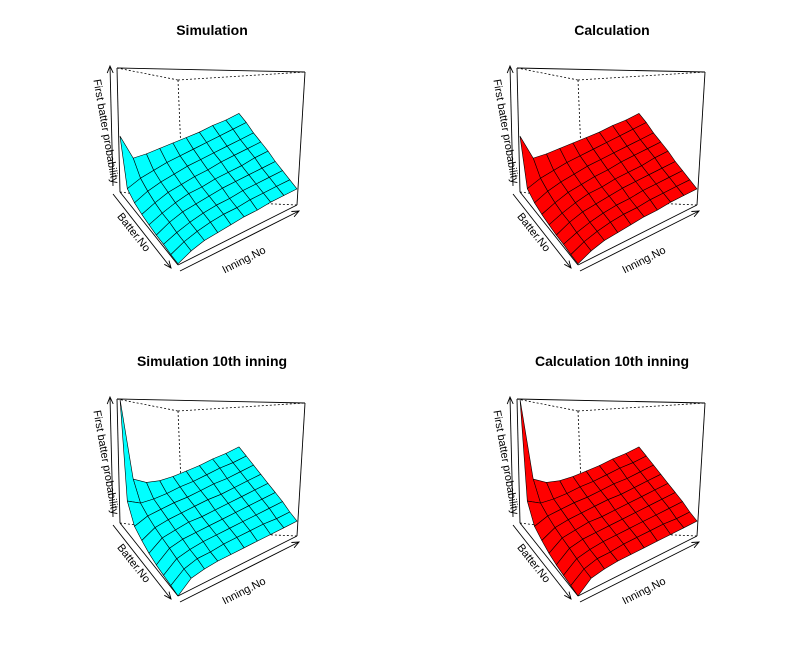 This screenshot has height=663, width=800. Describe the element at coordinates (212, 30) in the screenshot. I see `panel-title: Simulation` at that location.